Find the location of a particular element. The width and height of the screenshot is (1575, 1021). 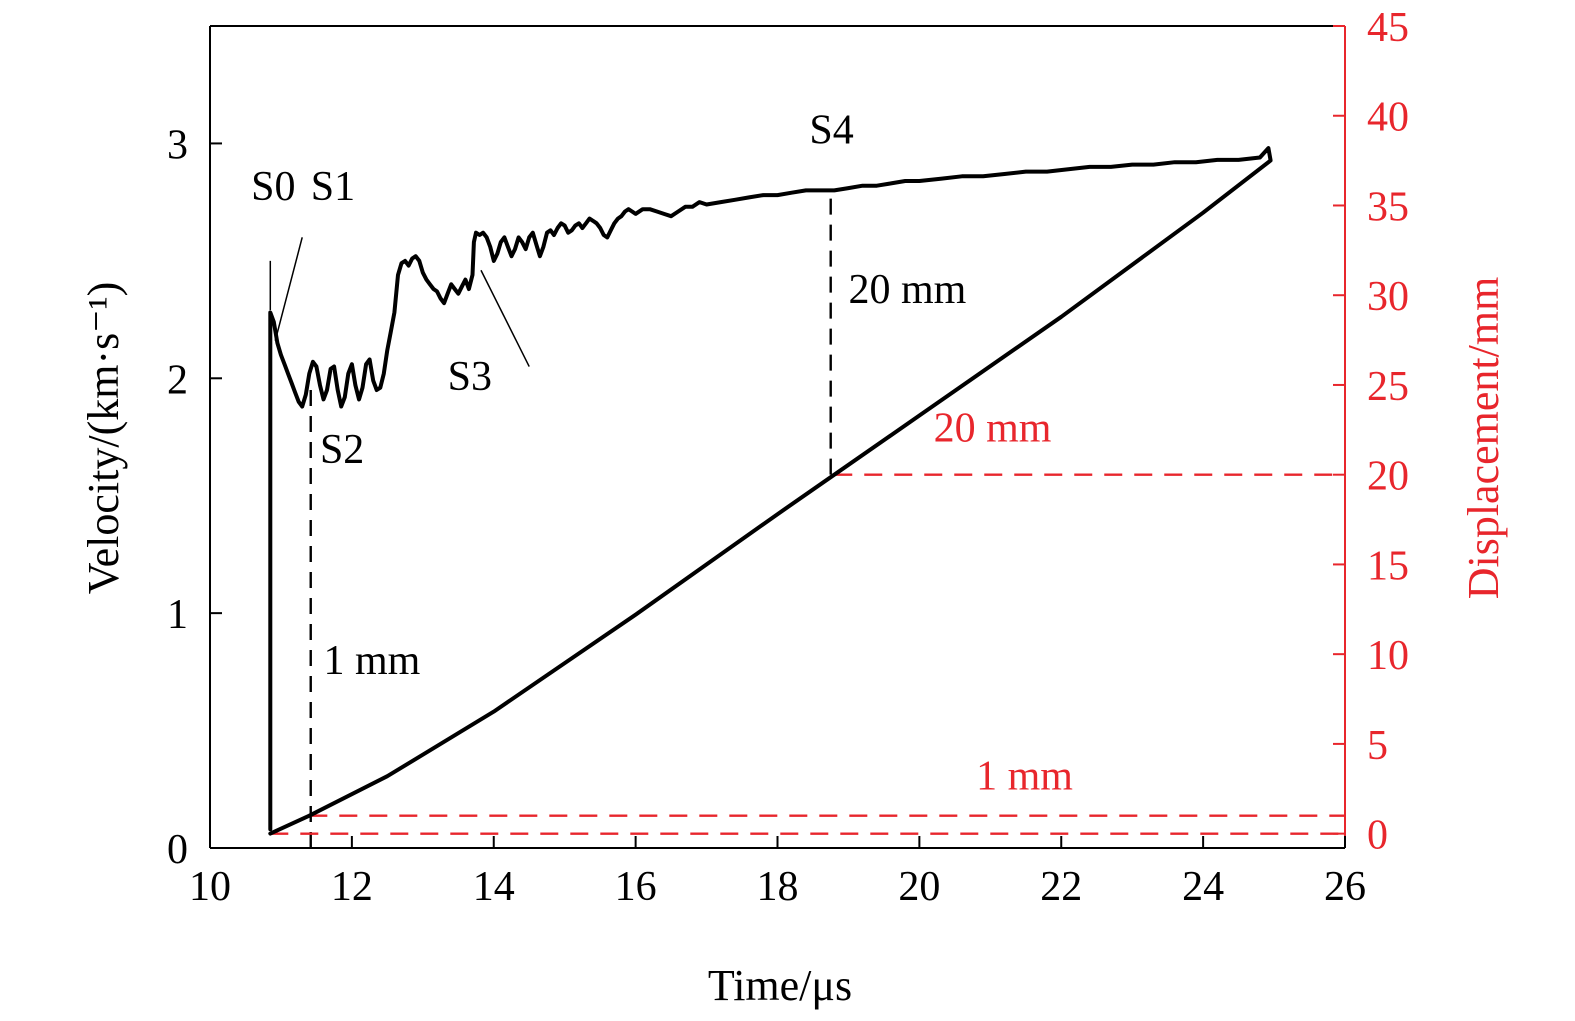

annotation-label: S4 is located at coordinates (831, 130).